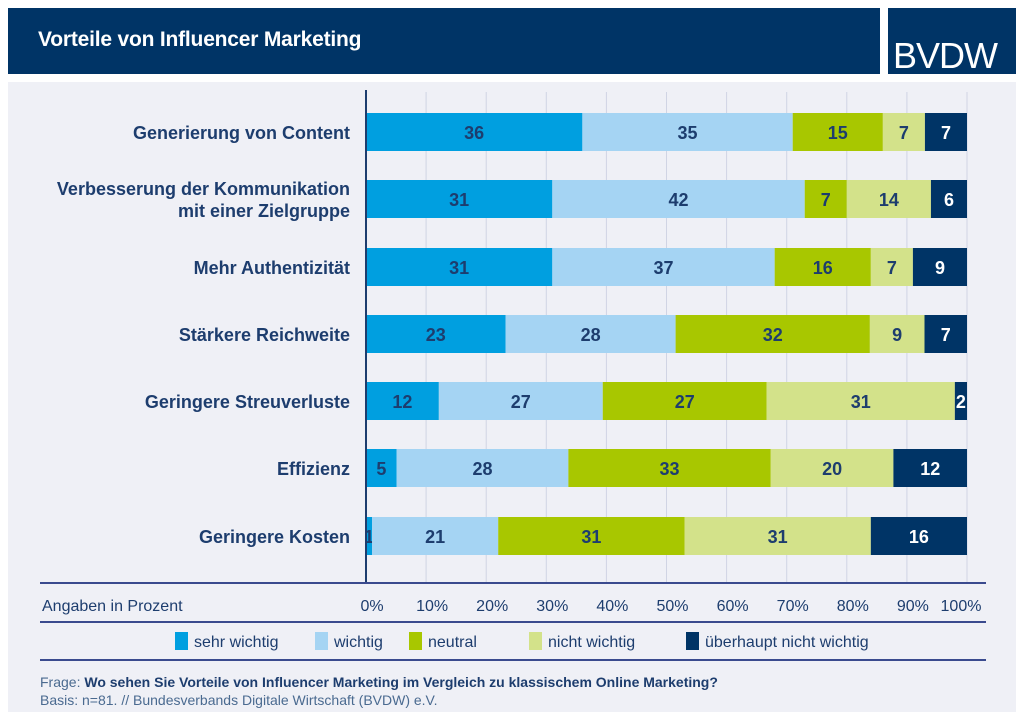  I want to click on data-label: 1, so click(369, 537).